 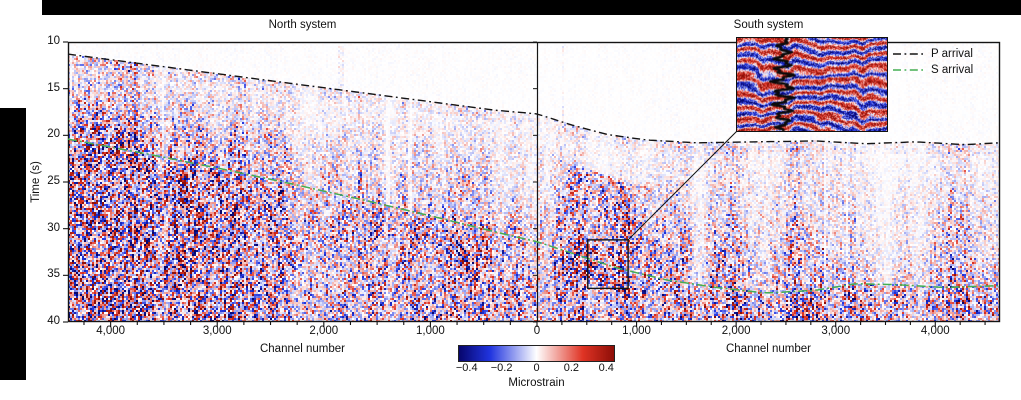 I want to click on y-tick-label: 15, so click(x=53, y=87).